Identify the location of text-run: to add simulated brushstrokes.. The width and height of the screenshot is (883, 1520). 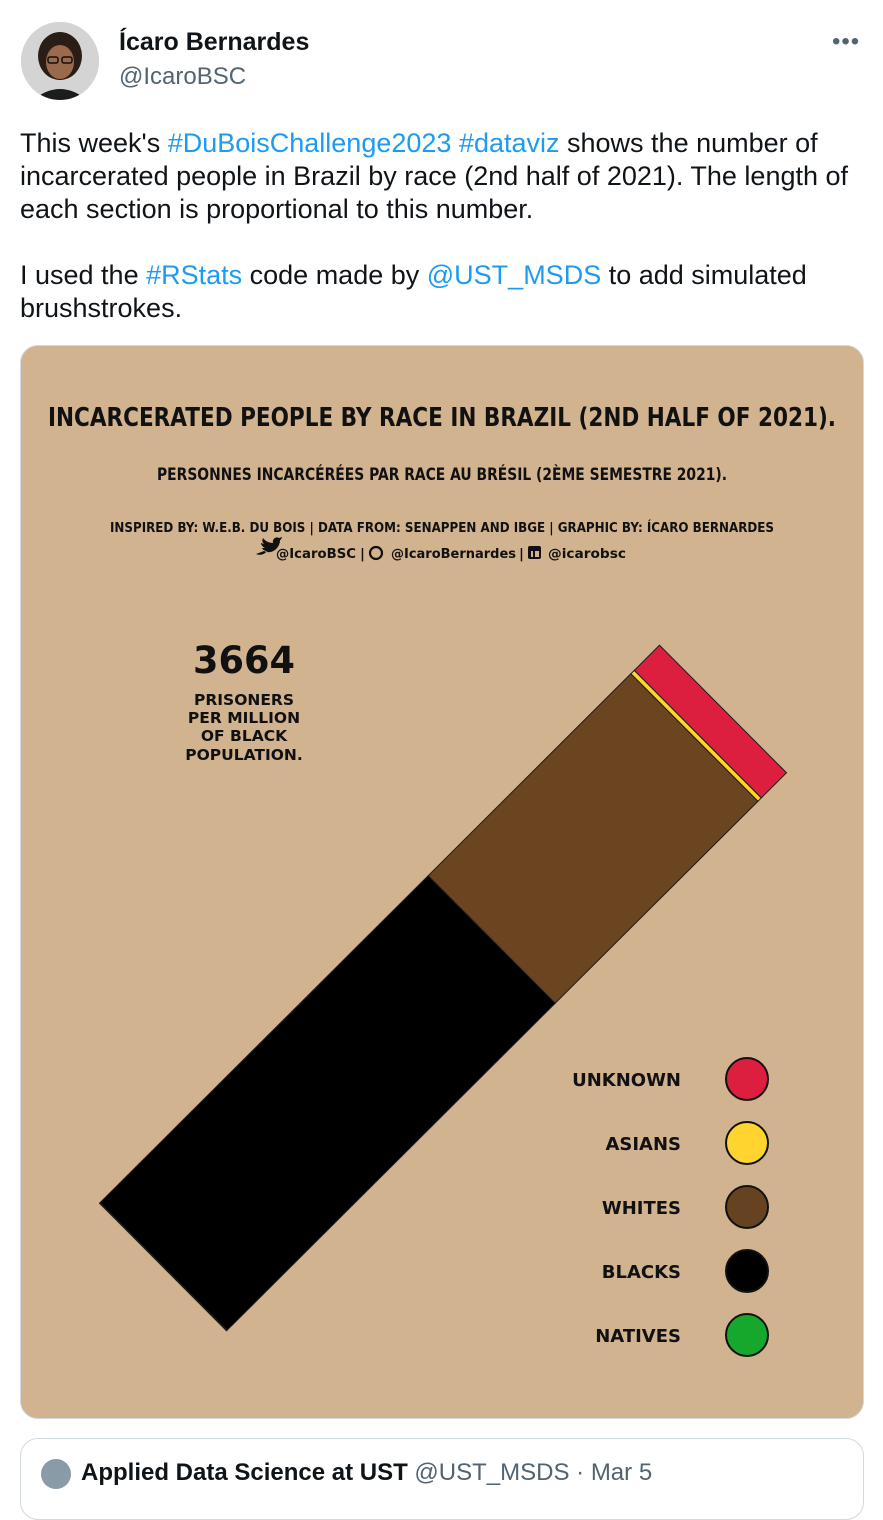
(413, 291).